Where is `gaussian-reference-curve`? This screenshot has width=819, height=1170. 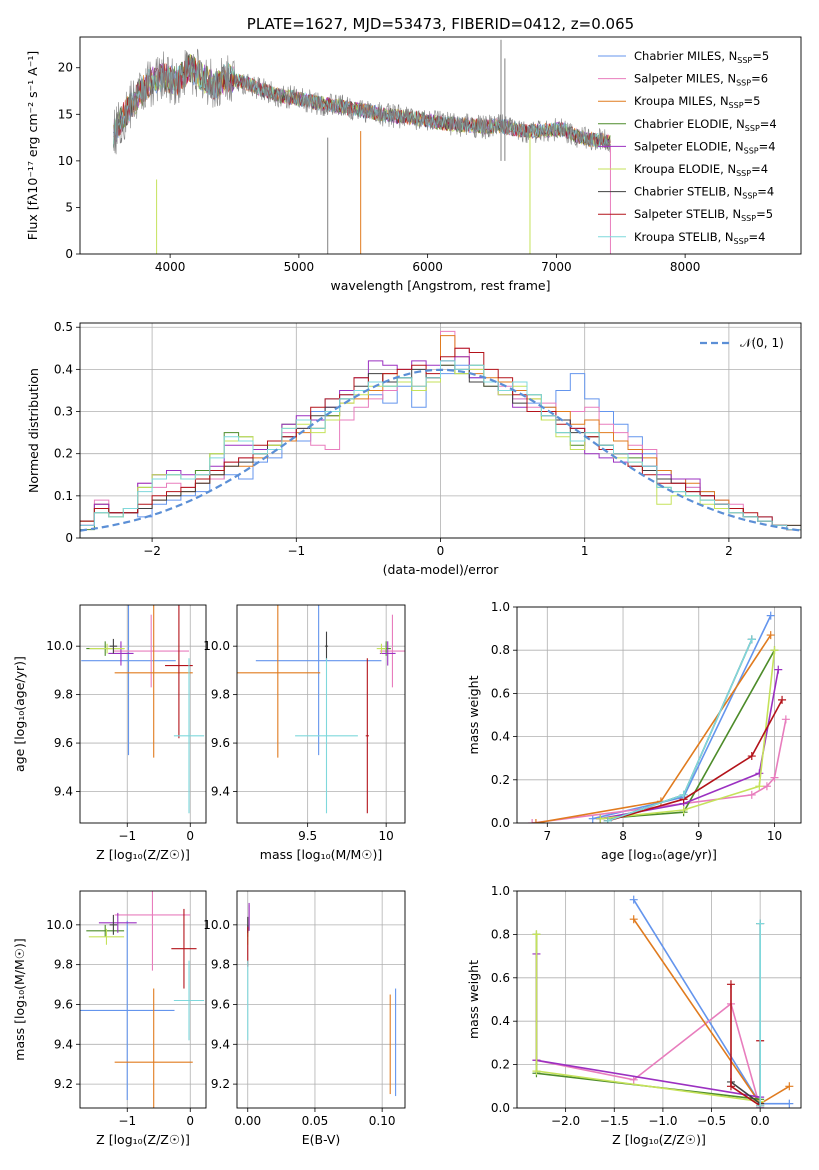
gaussian-reference-curve is located at coordinates (440, 450).